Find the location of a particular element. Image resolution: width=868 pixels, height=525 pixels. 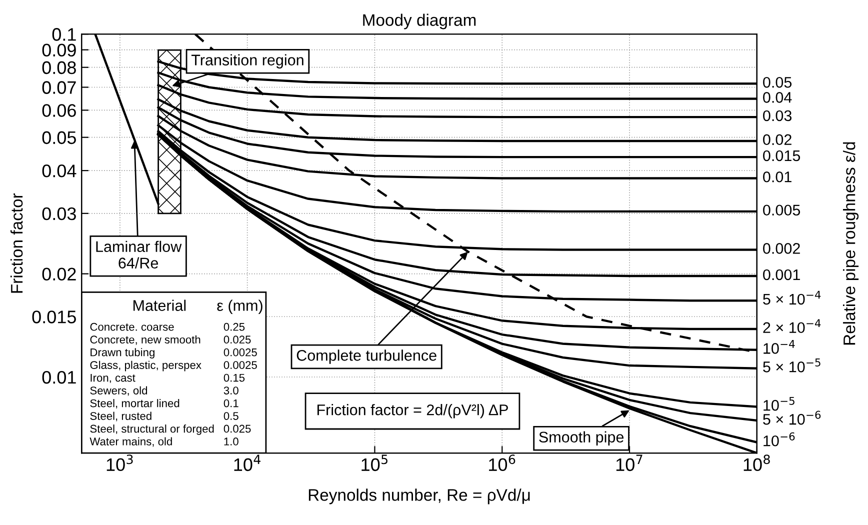

x-tick-label: 10$^{7}$ is located at coordinates (629, 463).